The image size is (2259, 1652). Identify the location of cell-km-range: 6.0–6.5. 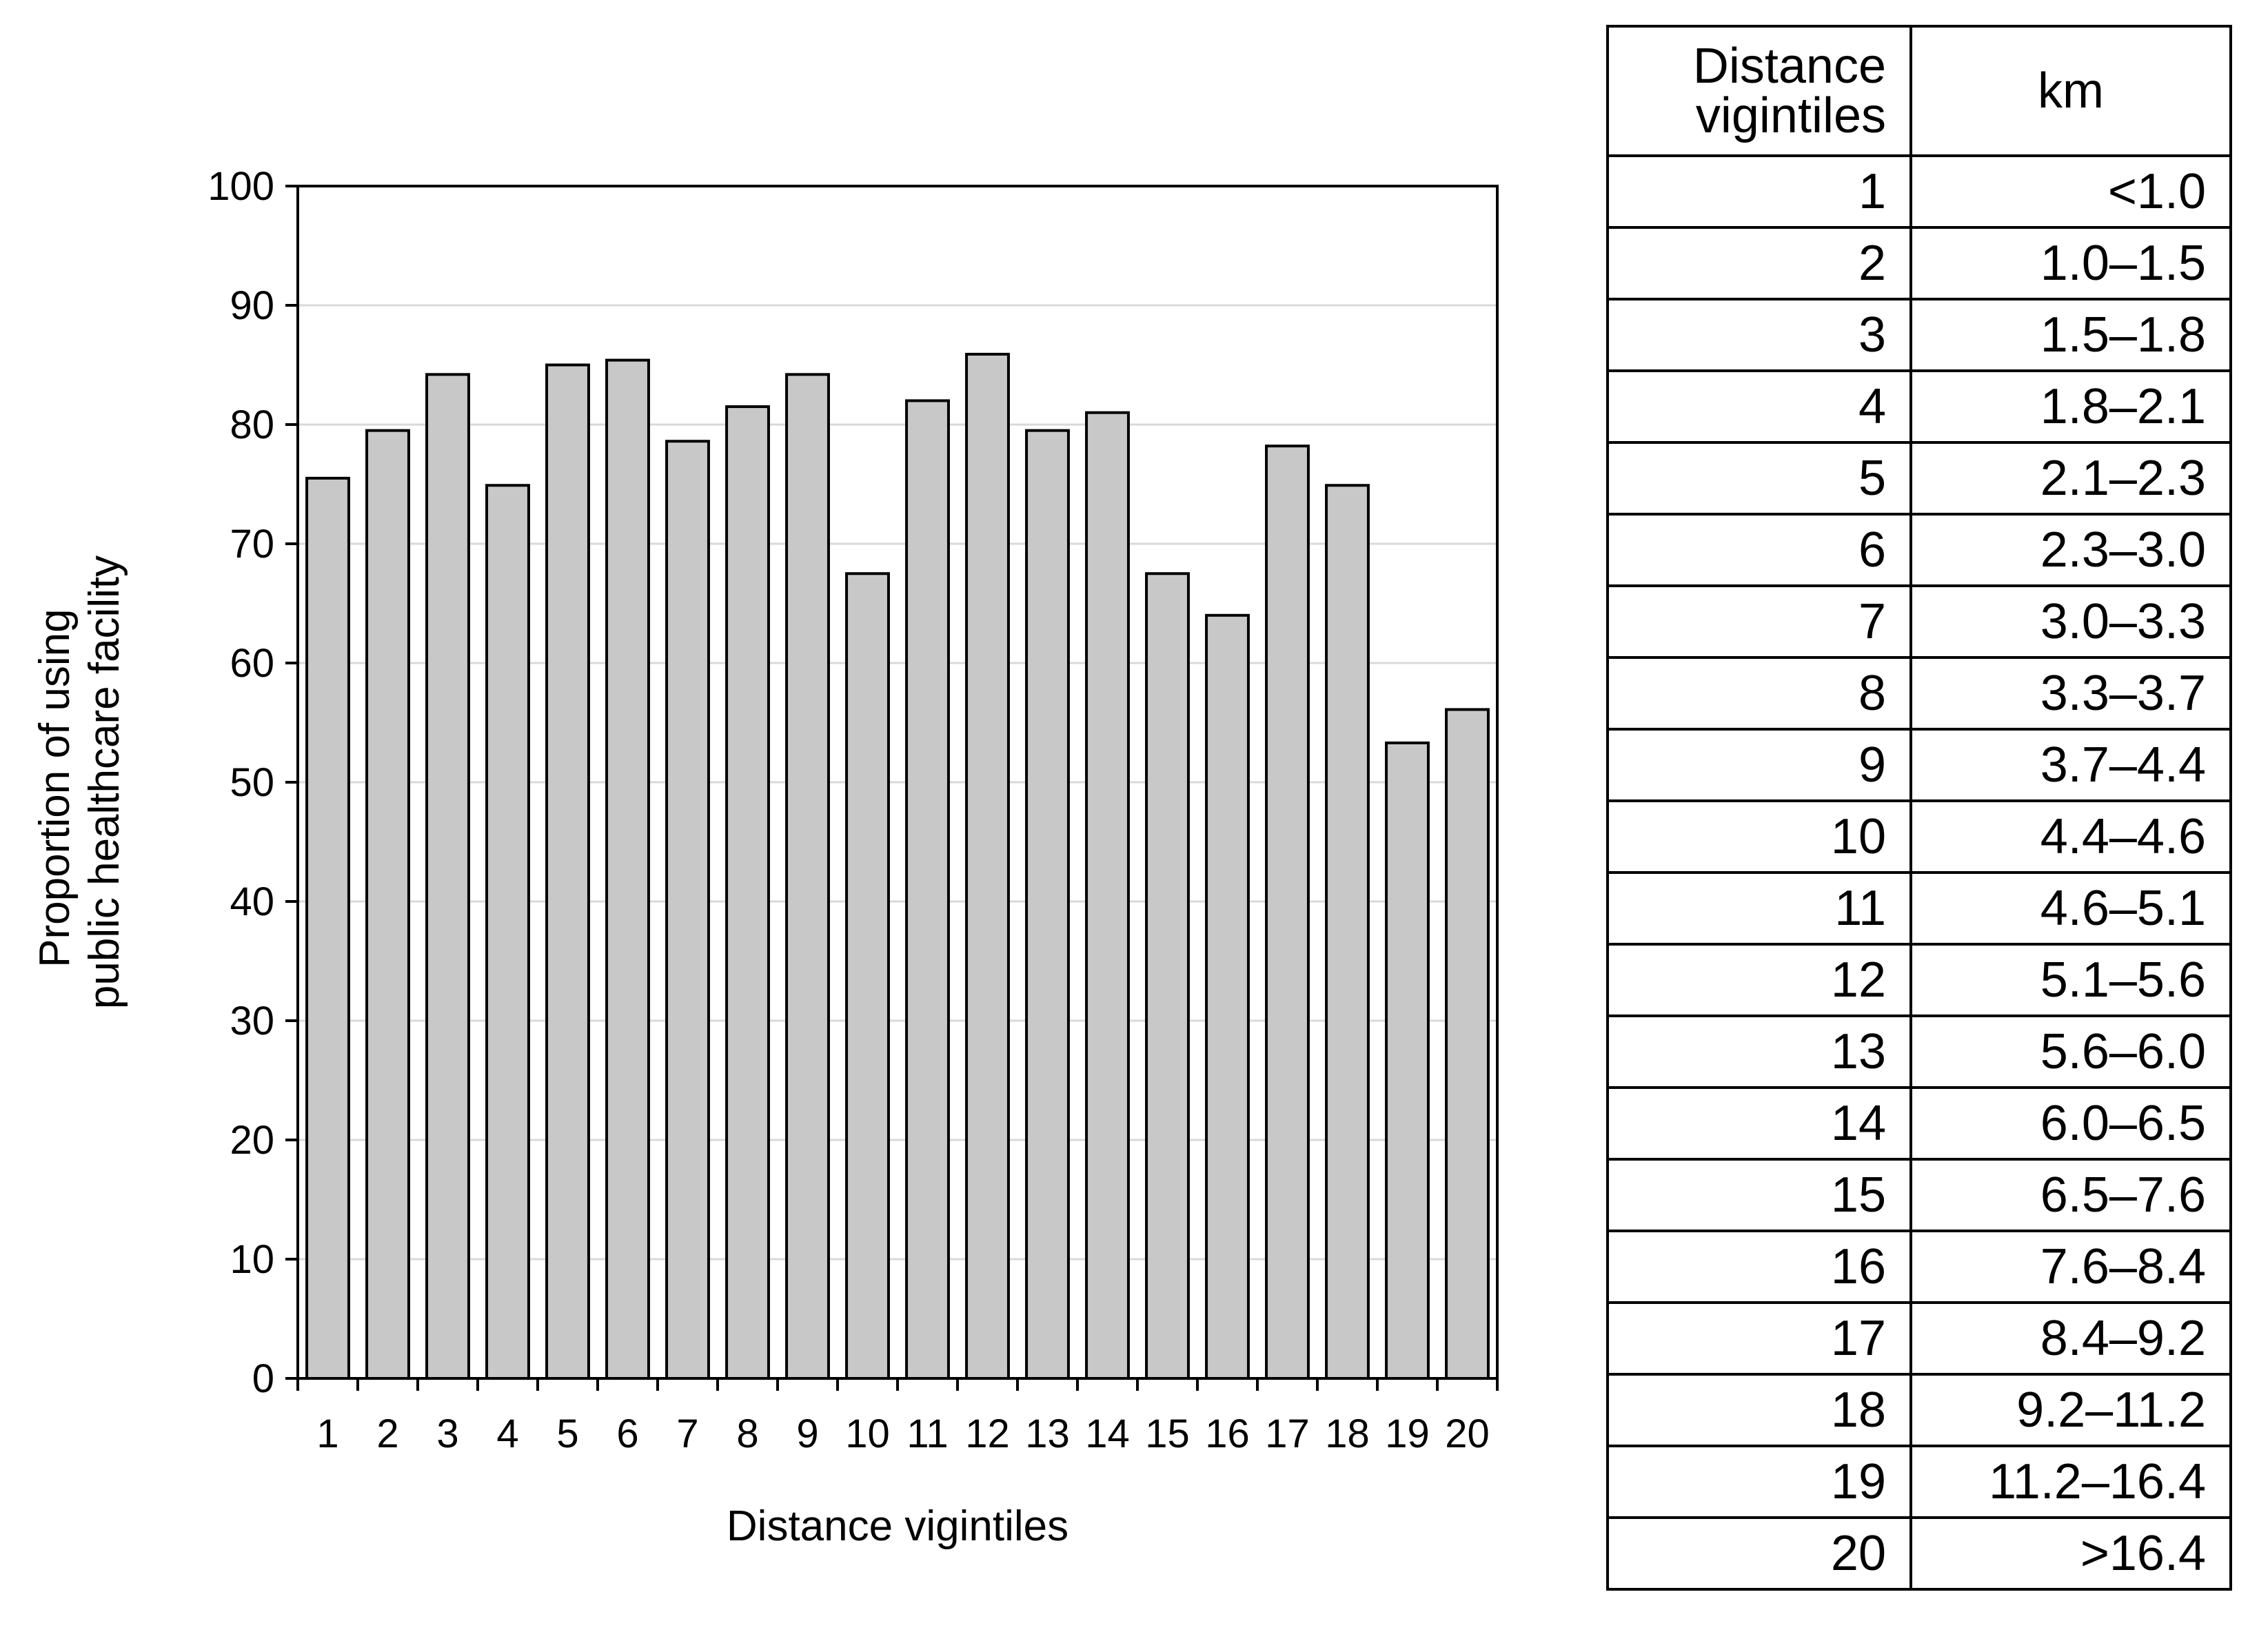
(2070, 1124).